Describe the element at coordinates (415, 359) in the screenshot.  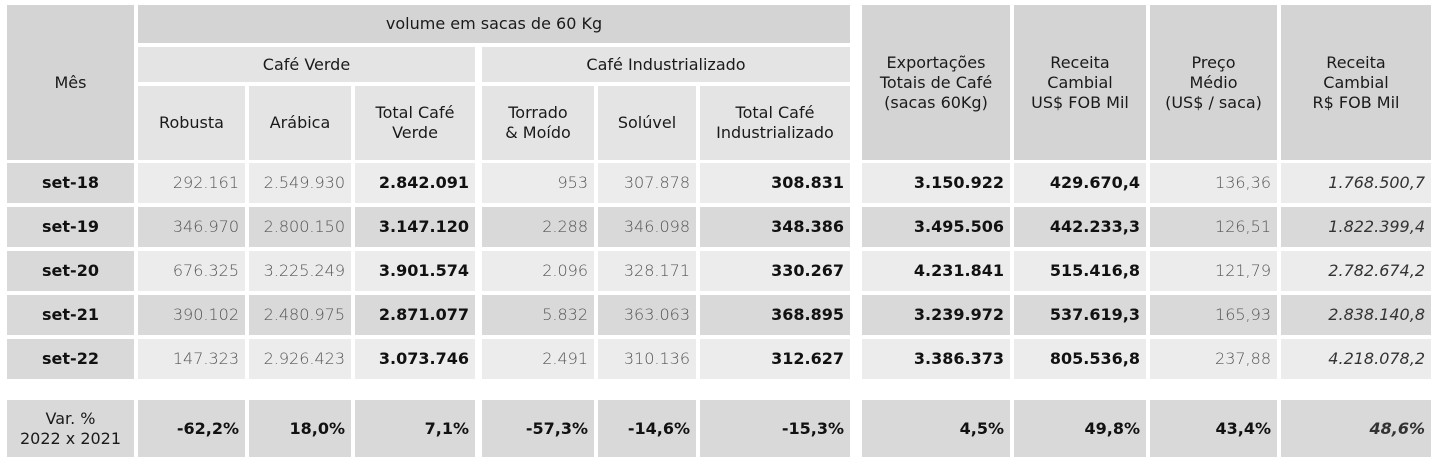
I see `cell-total-verde: 3.073.746` at that location.